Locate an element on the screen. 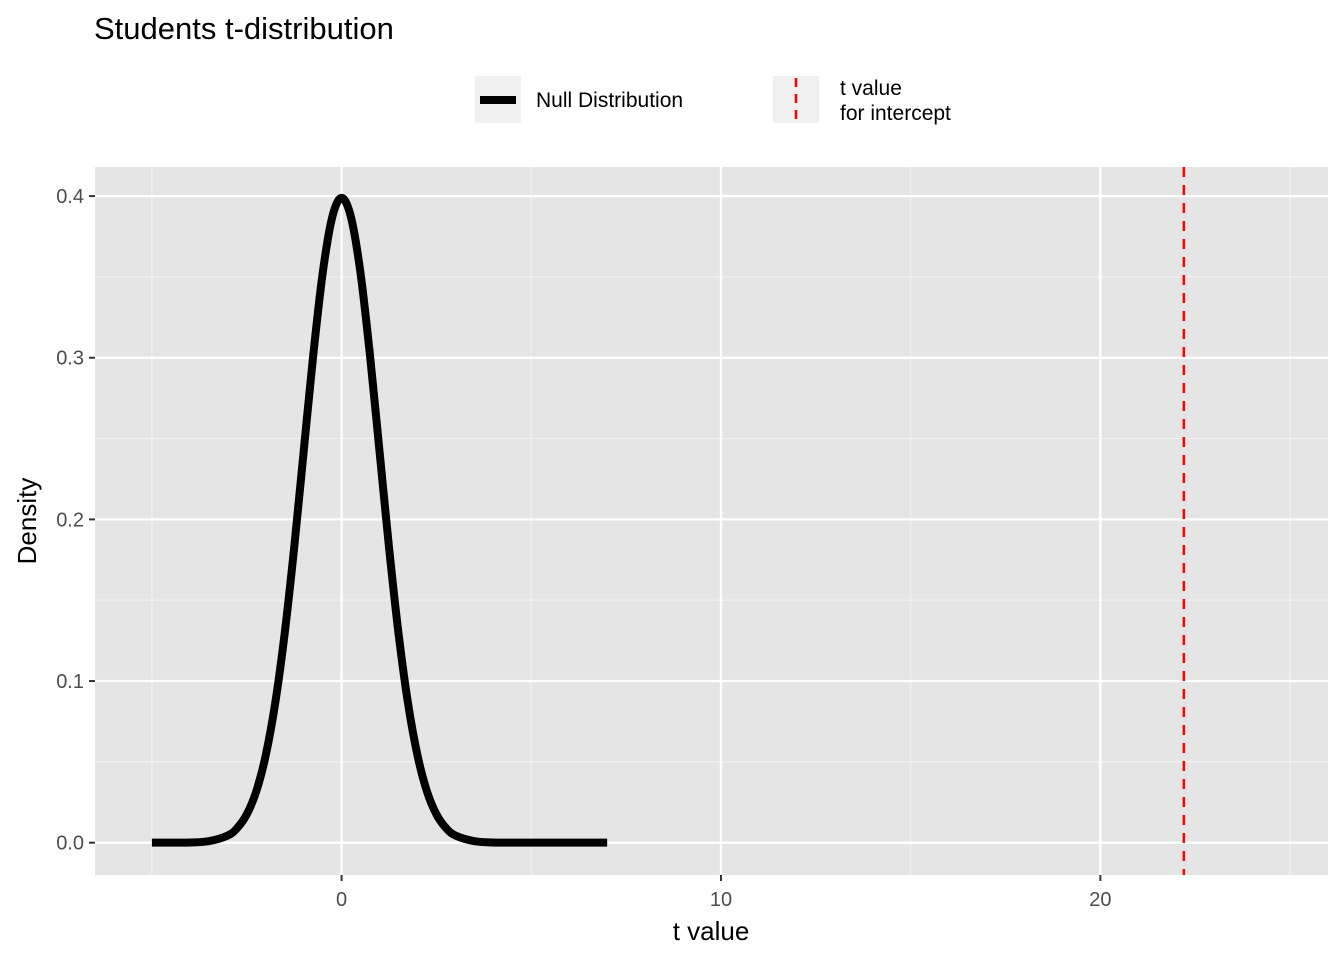 Image resolution: width=1344 pixels, height=960 pixels. y-tick-label: 0.2 is located at coordinates (70, 520).